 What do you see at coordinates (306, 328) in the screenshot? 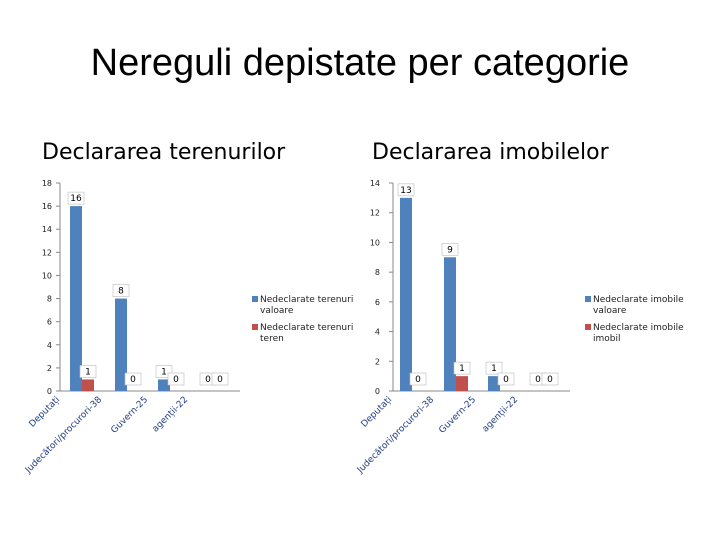
I see `legend-label-0-1: Nedeclarate terenuri` at bounding box center [306, 328].